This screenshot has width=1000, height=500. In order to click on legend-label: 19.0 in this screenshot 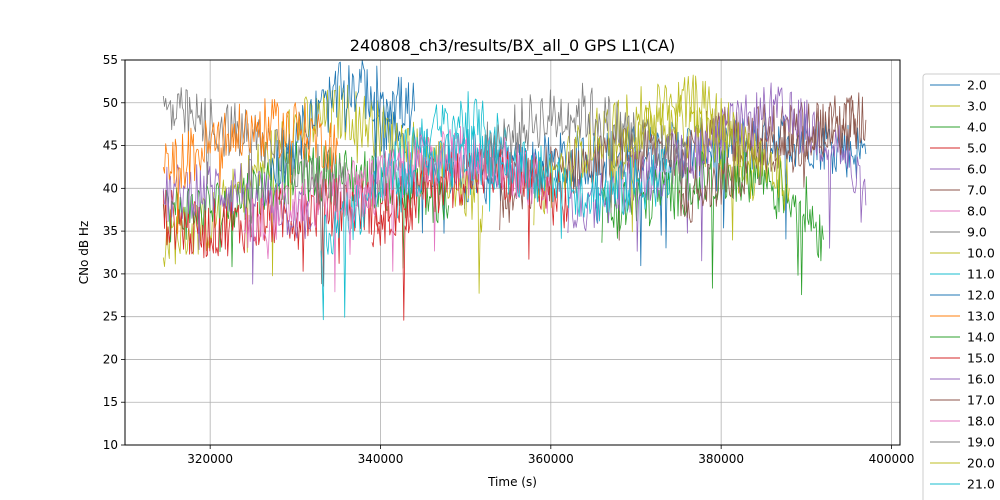, I will do `click(981, 442)`.